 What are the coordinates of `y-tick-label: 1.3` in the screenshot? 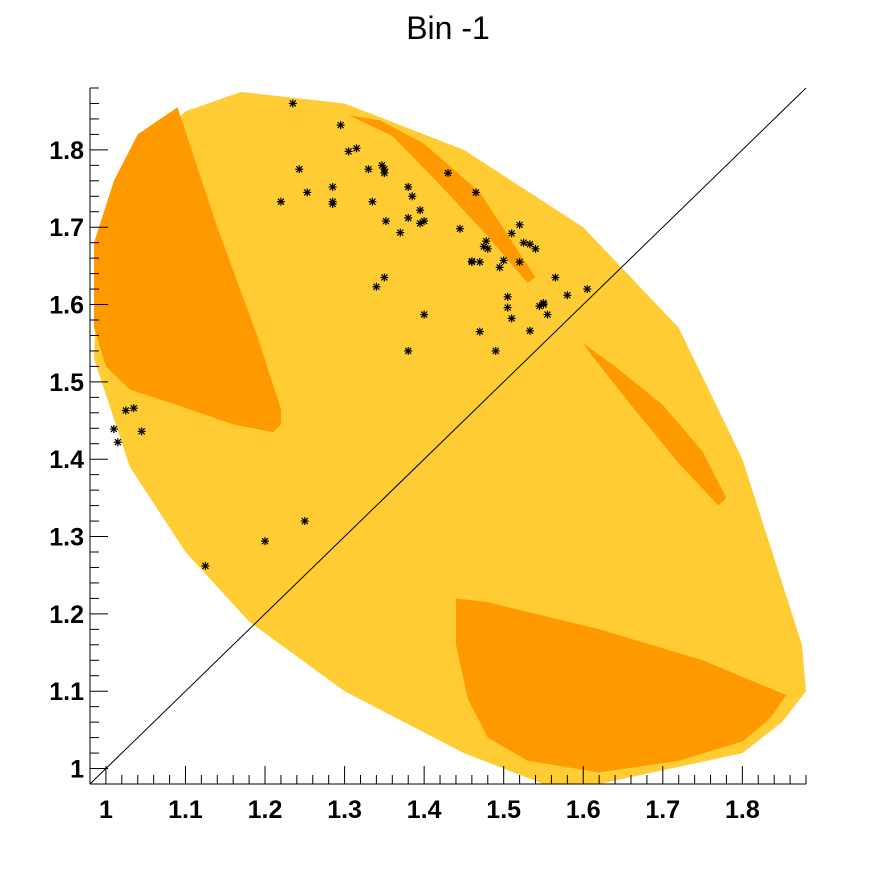 It's located at (66, 538).